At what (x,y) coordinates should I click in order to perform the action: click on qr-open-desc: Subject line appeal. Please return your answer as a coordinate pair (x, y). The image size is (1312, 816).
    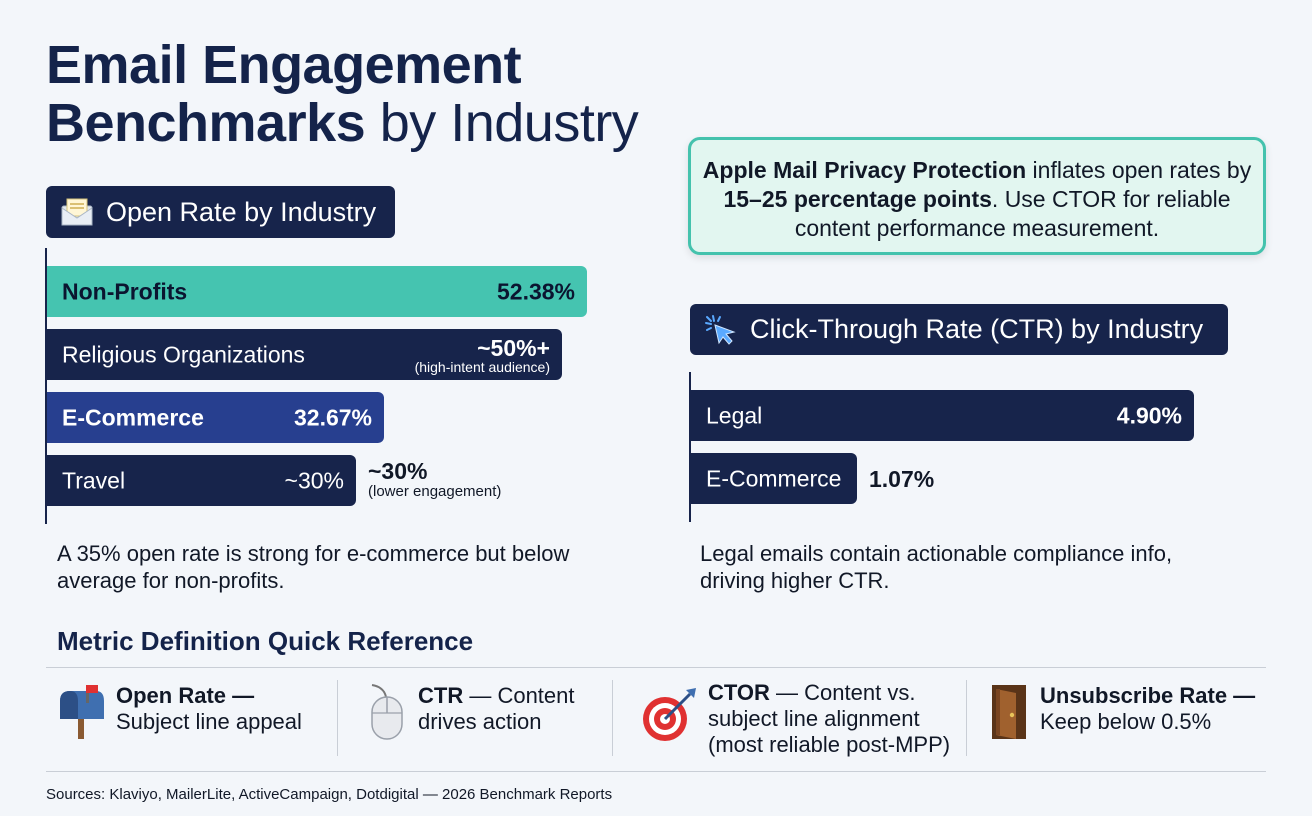
    Looking at the image, I should click on (209, 721).